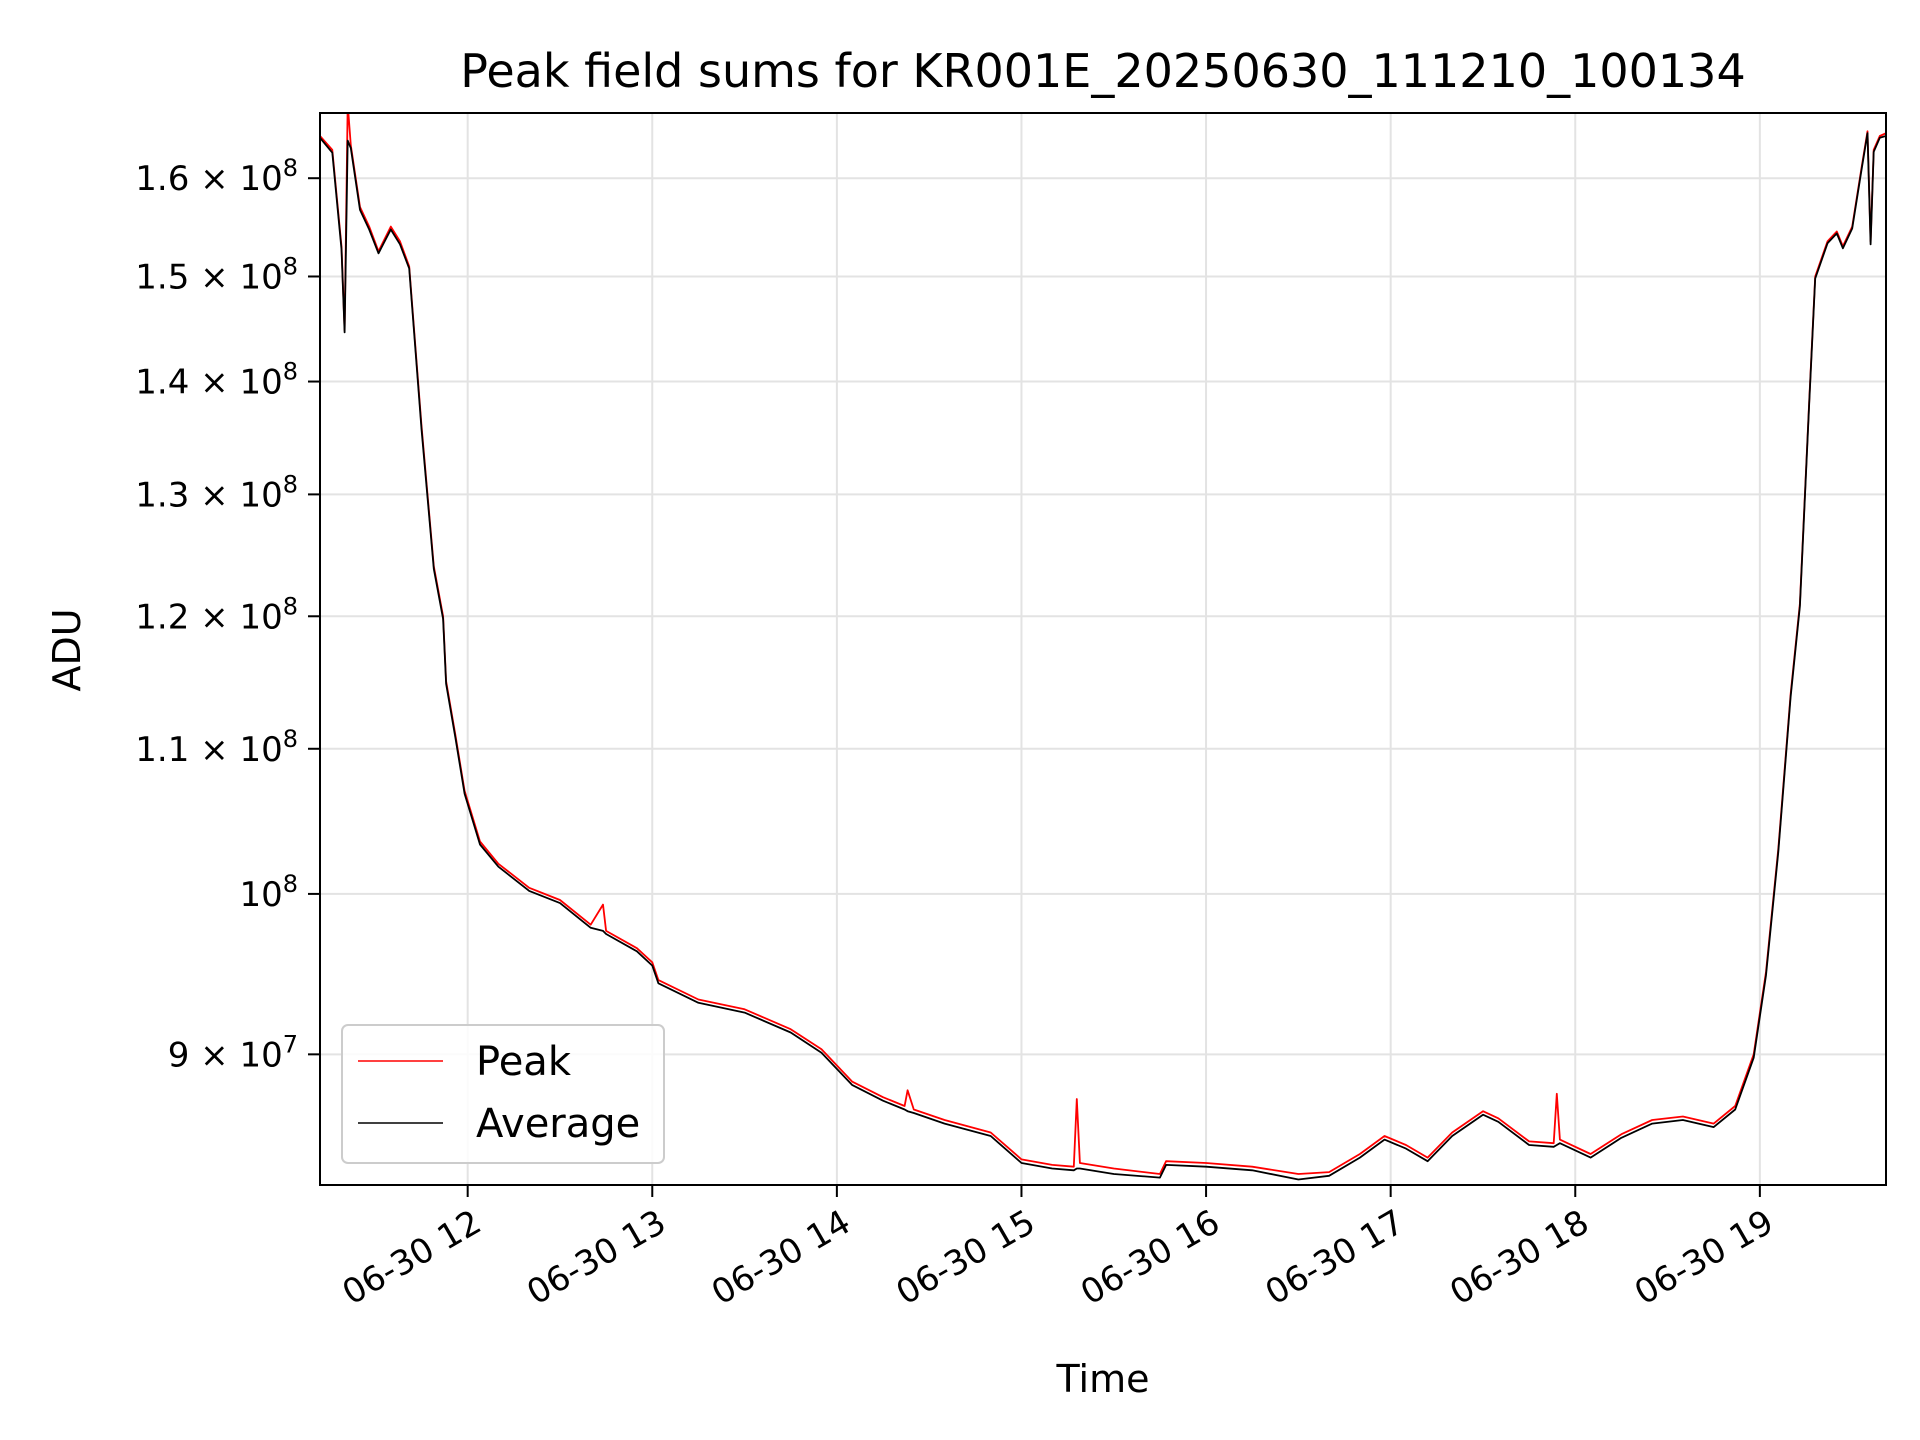  I want to click on y-tick-label: 108, so click(268, 892).